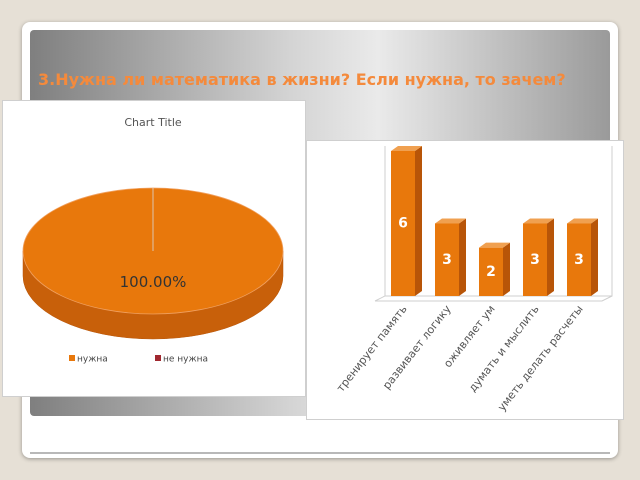  I want to click on data-label: 100.00%, so click(153, 282).